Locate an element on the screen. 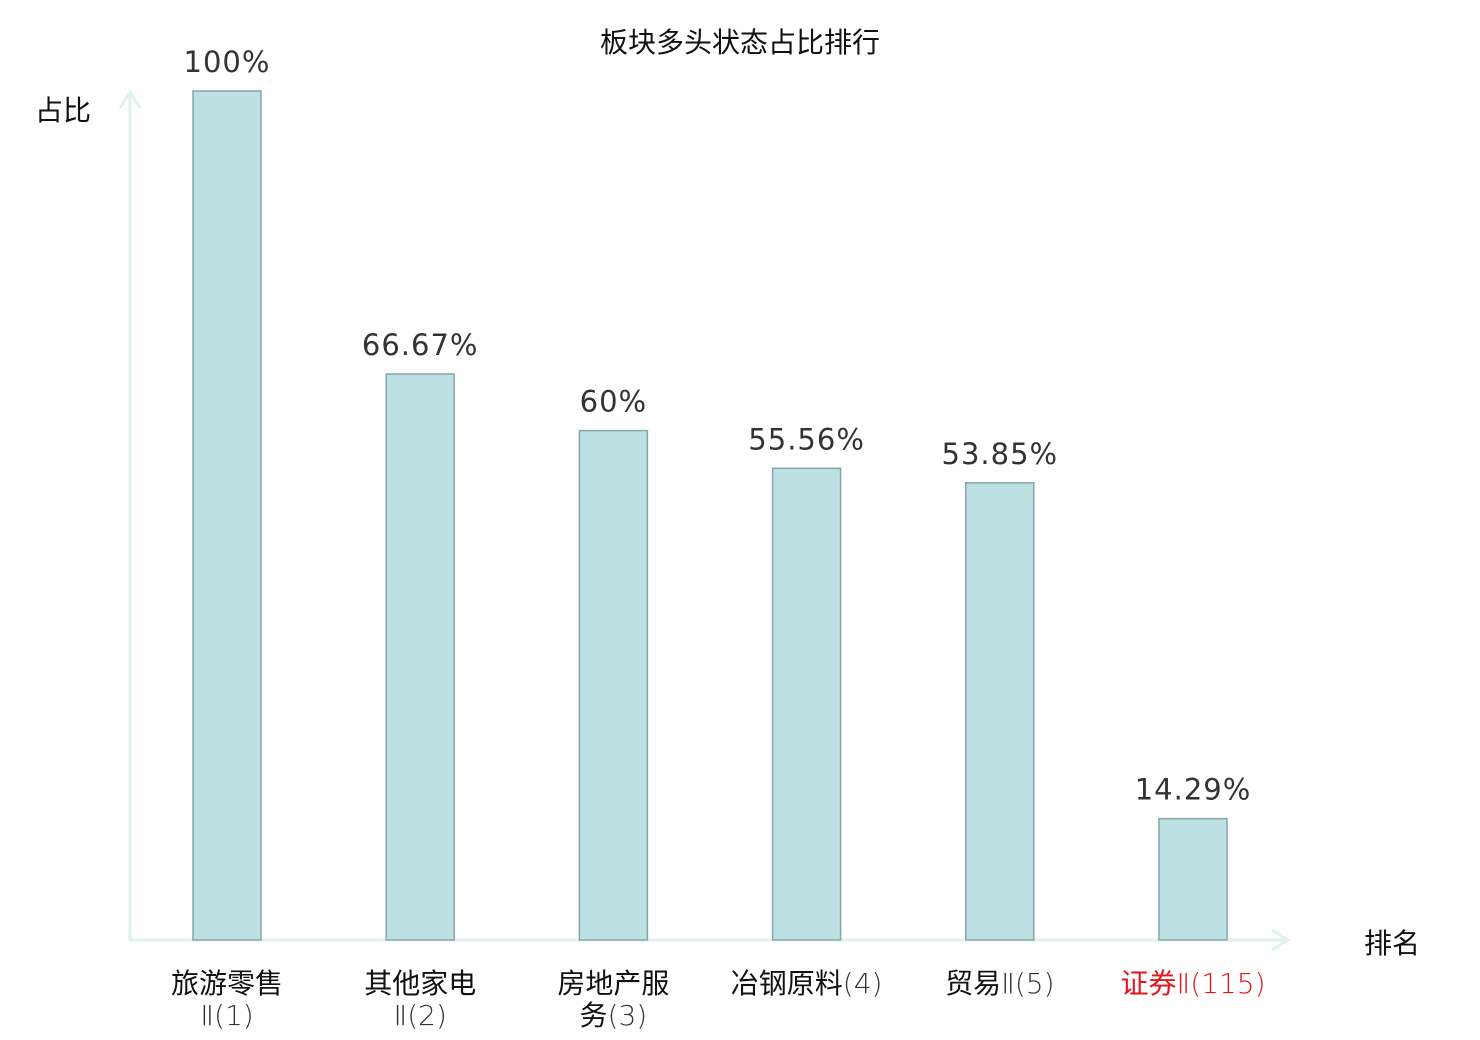 The image size is (1480, 1040). category-label-part: 务 is located at coordinates (594, 1015).